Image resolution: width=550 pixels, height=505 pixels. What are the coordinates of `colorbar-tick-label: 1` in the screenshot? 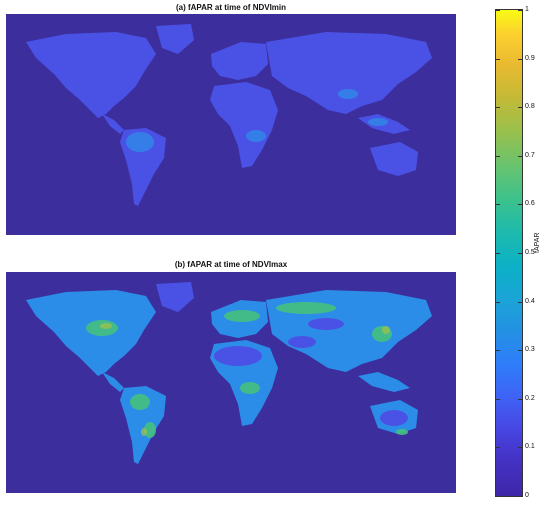 It's located at (527, 9).